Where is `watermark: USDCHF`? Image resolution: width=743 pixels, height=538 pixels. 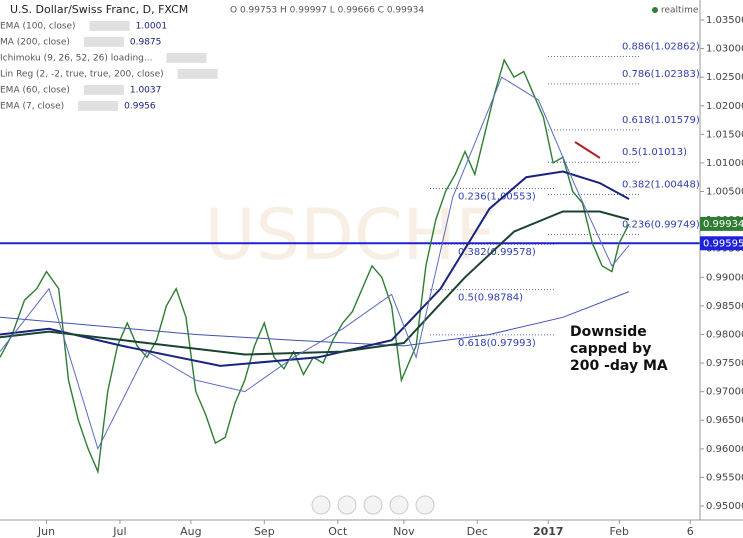
watermark: USDCHF is located at coordinates (349, 235).